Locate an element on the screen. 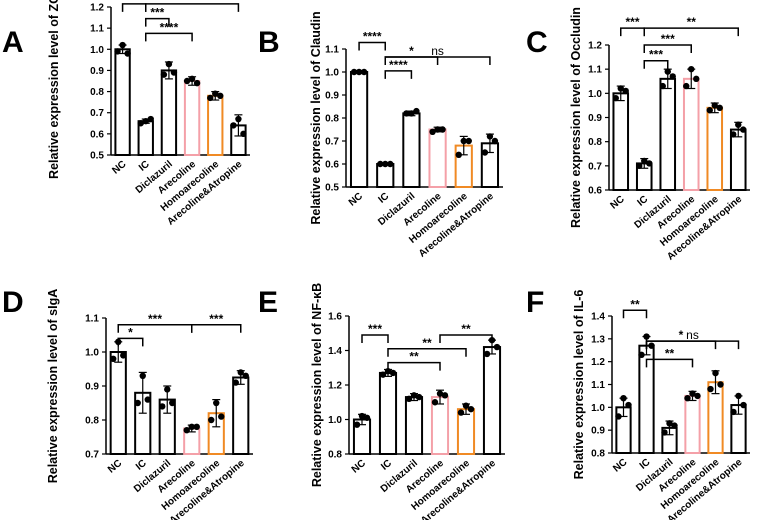 The height and width of the screenshot is (520, 777). significance-label: ns is located at coordinates (692, 335).